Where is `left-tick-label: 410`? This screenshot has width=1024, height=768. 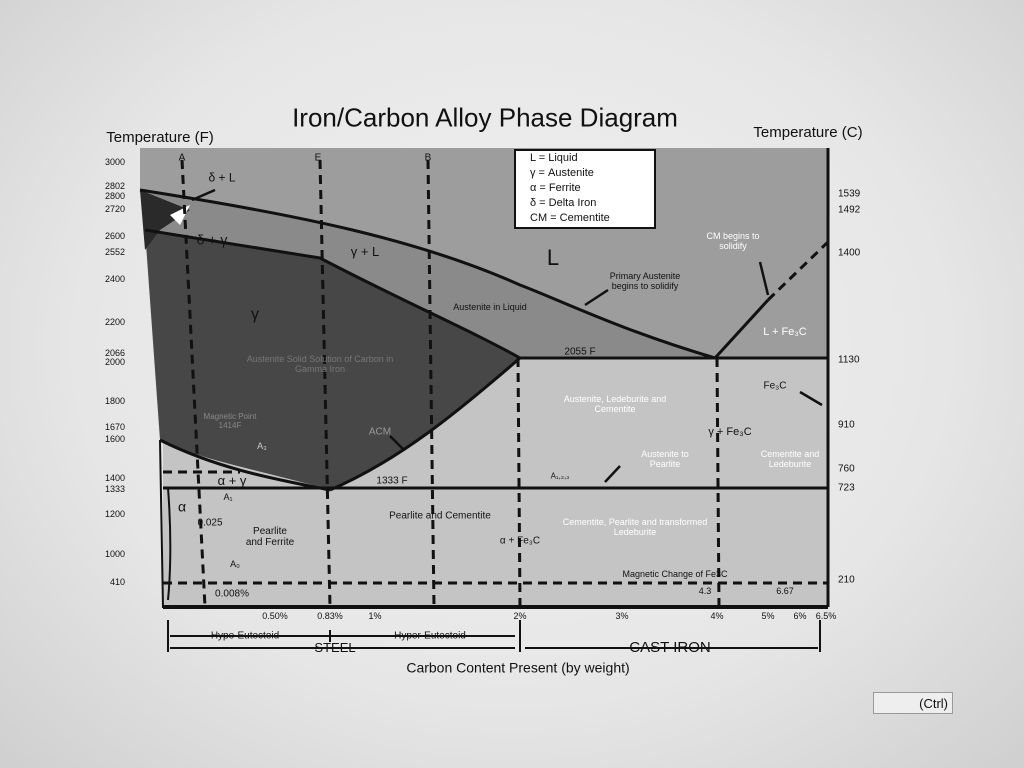 left-tick-label: 410 is located at coordinates (117, 582).